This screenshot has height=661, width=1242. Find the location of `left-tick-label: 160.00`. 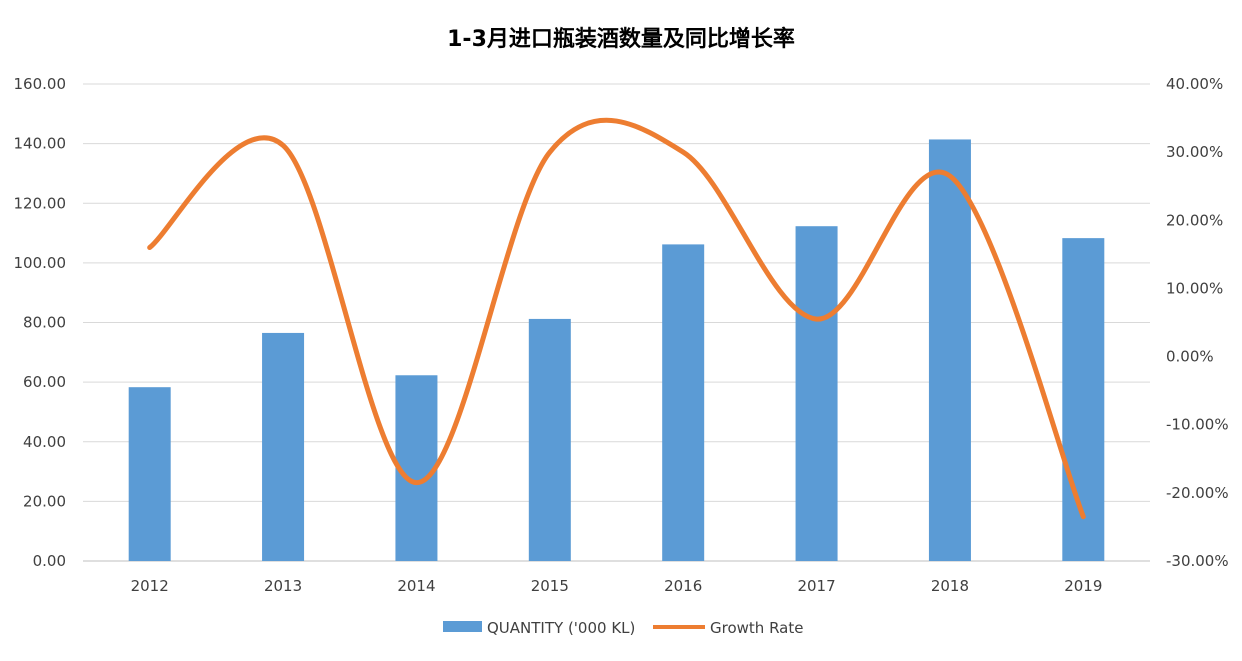

left-tick-label: 160.00 is located at coordinates (40, 84).